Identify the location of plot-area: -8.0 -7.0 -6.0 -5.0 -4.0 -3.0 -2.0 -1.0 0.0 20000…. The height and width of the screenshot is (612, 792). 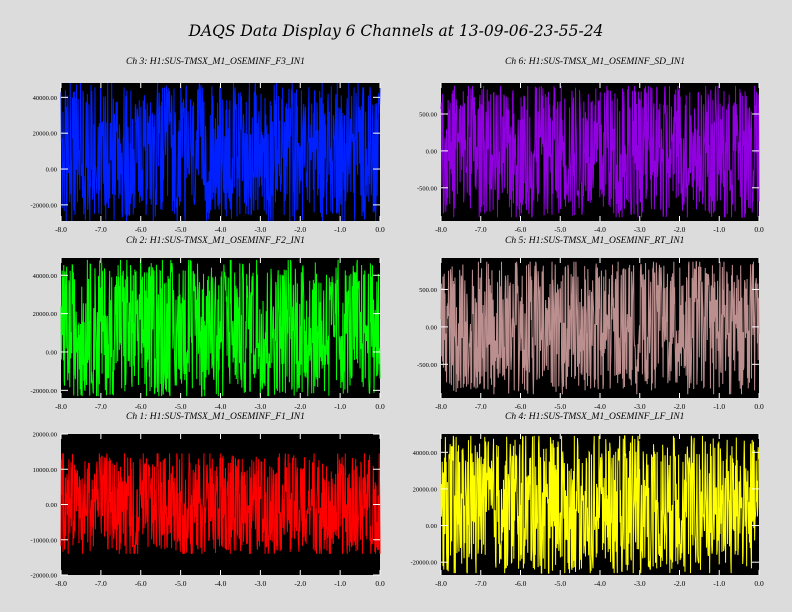
(207, 510).